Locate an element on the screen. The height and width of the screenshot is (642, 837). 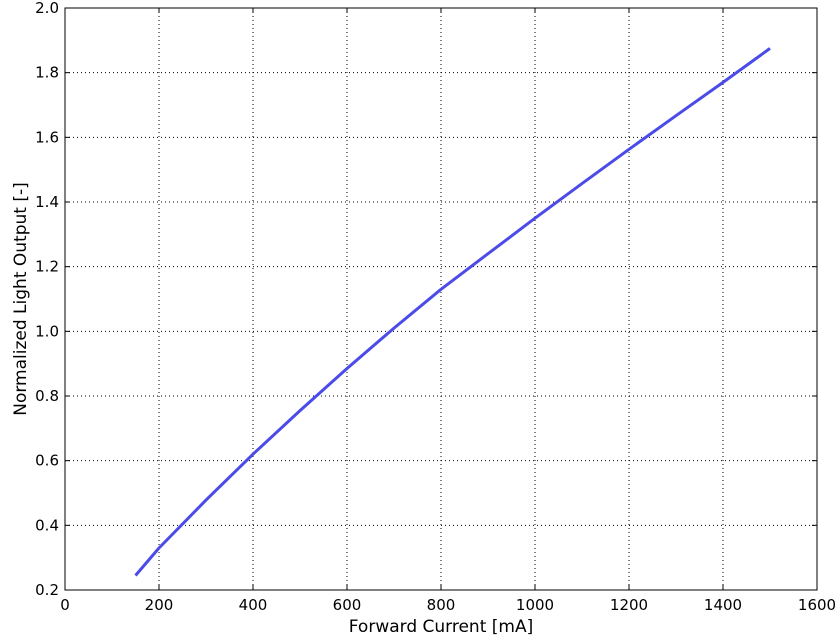
x-tick-label: 800 is located at coordinates (441, 605).